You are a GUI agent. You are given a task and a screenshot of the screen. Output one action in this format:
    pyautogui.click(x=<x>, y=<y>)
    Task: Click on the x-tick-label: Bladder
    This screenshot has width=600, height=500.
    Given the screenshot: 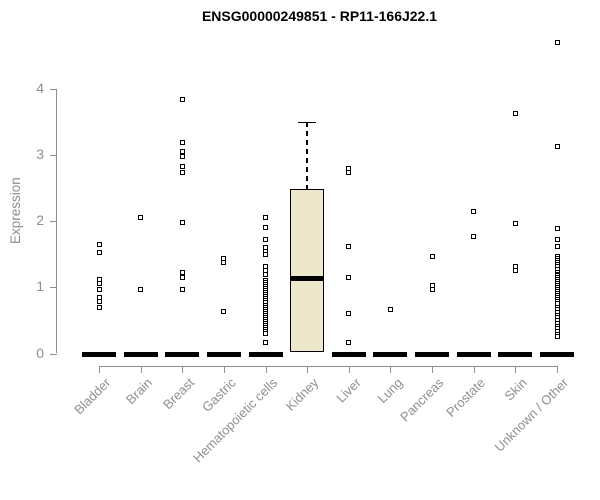 What is the action you would take?
    pyautogui.click(x=92, y=396)
    